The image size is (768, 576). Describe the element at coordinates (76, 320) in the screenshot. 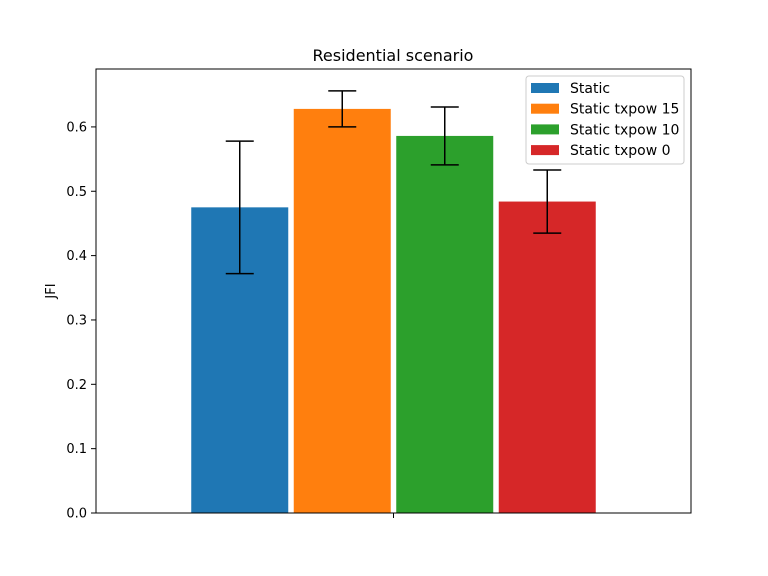

I see `y-tick-label: 0.3` at that location.